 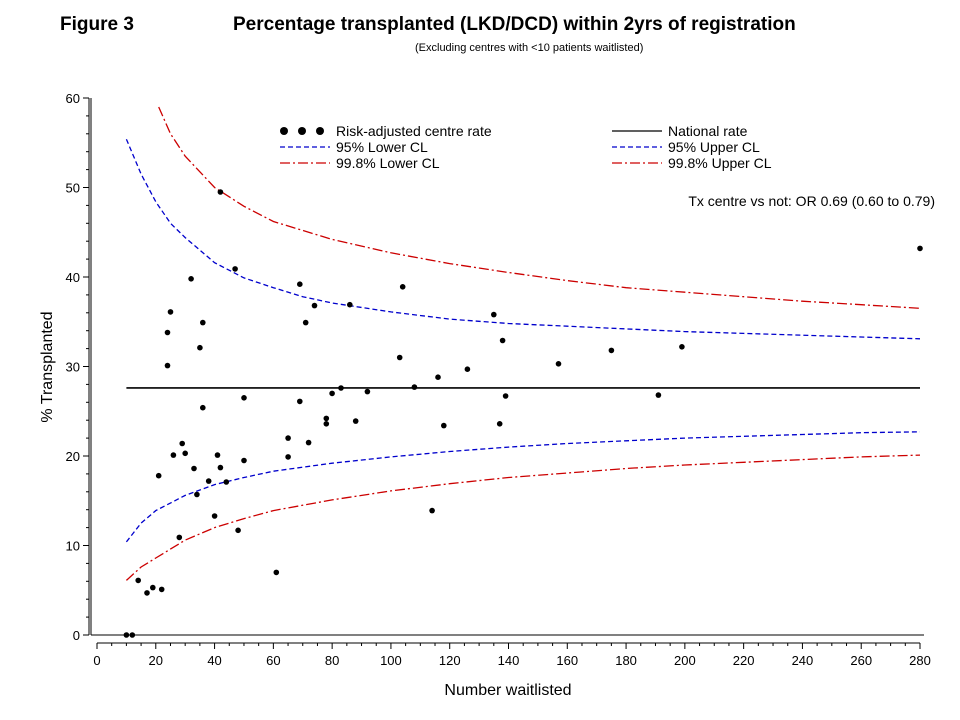 What do you see at coordinates (382, 147) in the screenshot?
I see `legend-label-95-lower-cl: 95% Lower CL` at bounding box center [382, 147].